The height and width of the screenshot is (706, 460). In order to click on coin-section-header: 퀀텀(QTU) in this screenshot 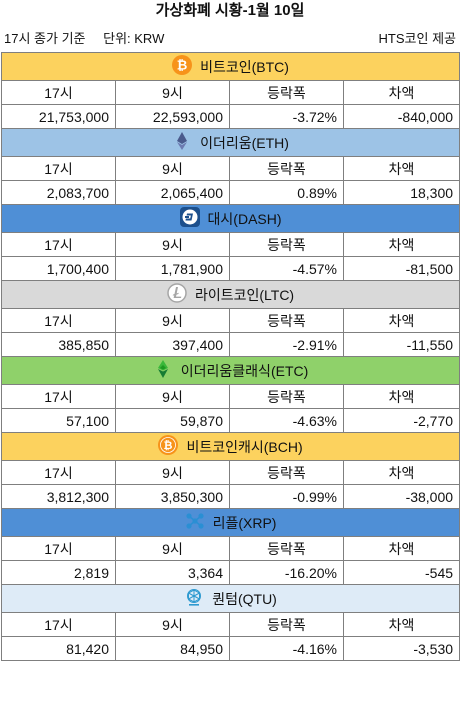, I will do `click(230, 598)`.